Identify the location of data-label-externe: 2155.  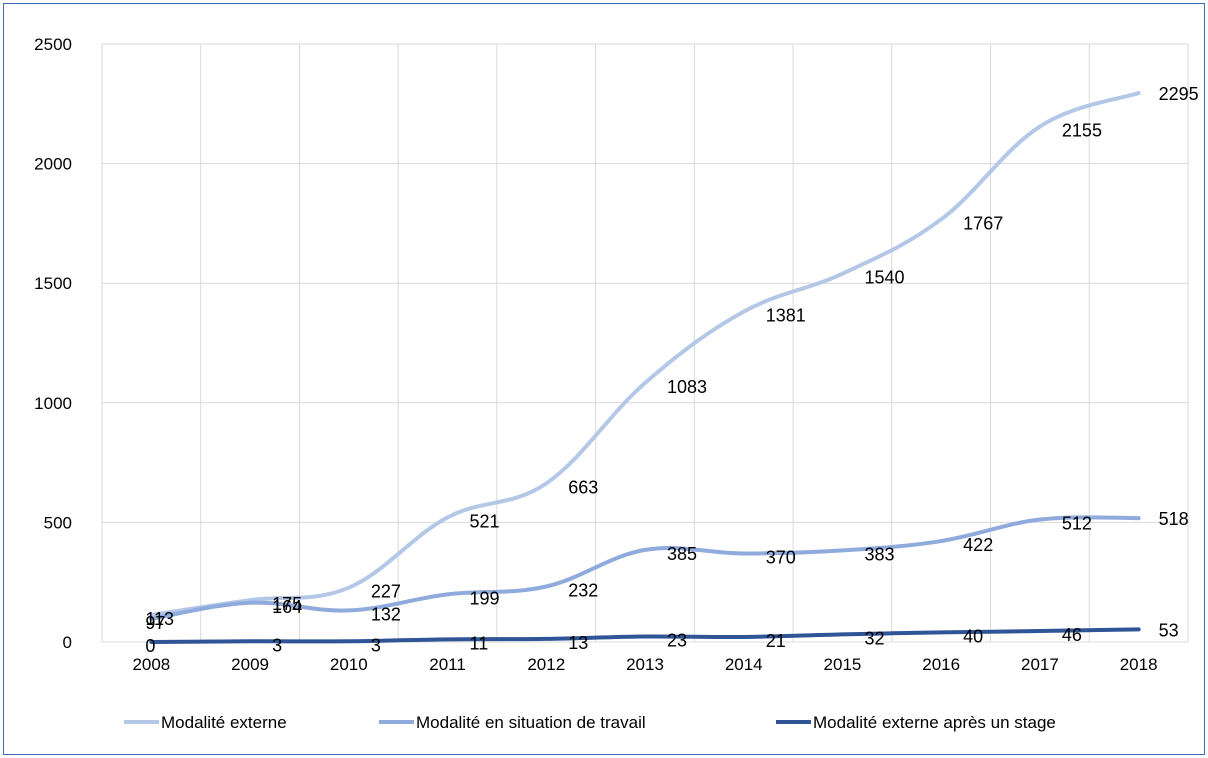
(1082, 131).